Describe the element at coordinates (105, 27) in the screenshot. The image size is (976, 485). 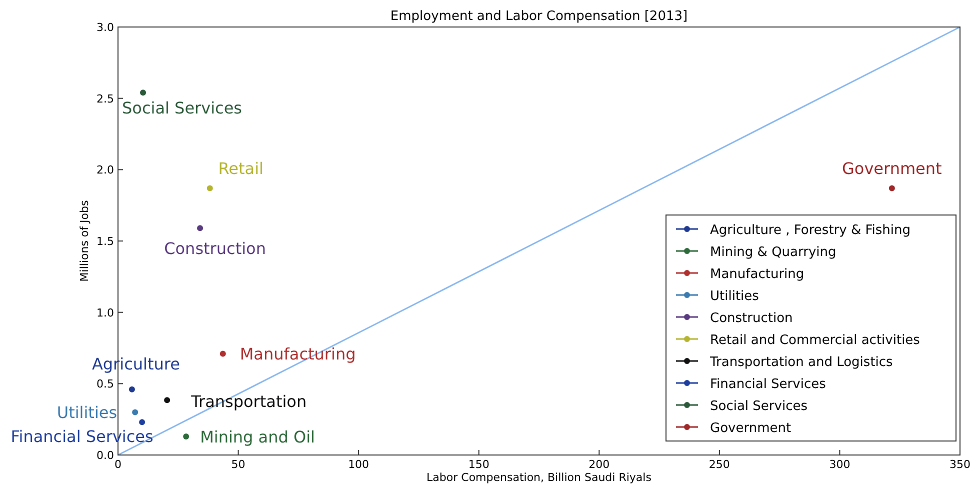
I see `y-tick-label: 3.0` at that location.